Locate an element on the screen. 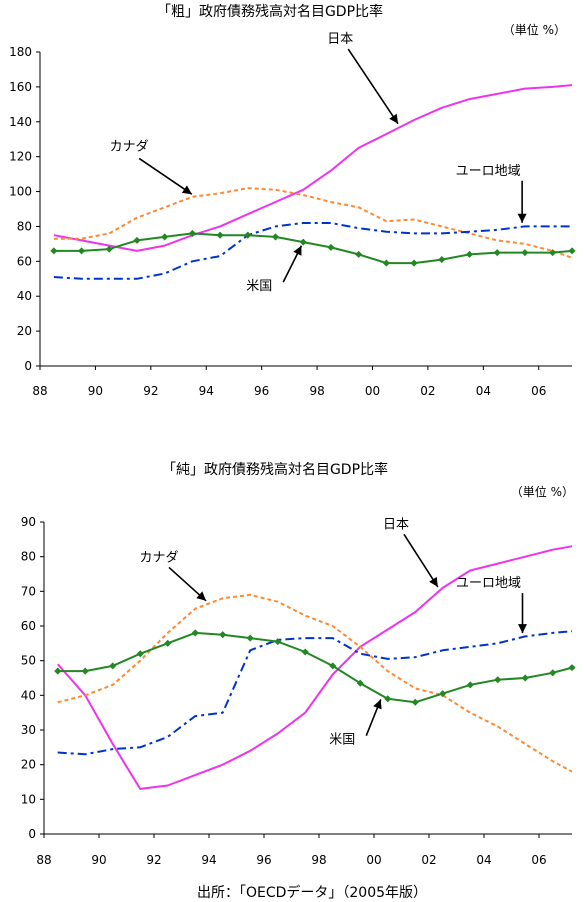  y-tick-label: 70 is located at coordinates (28, 591).